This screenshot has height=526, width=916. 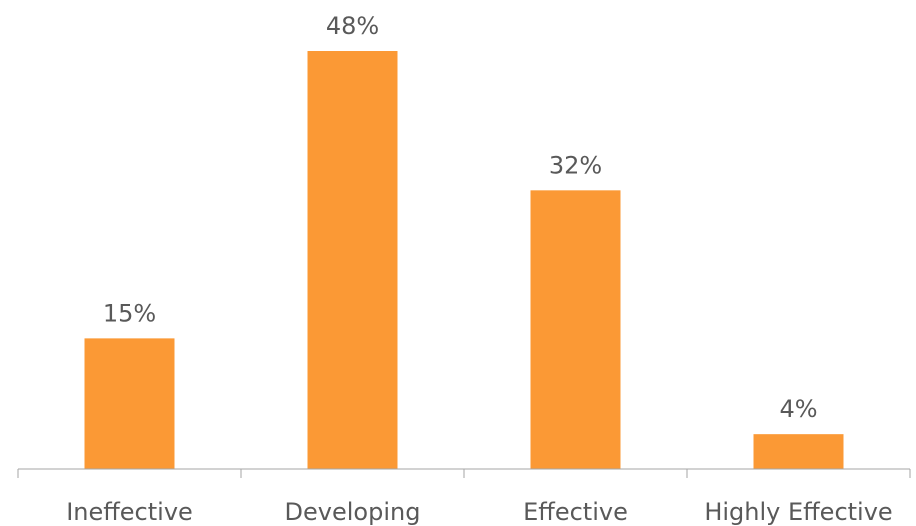 What do you see at coordinates (352, 26) in the screenshot?
I see `value-label-developing: 48%` at bounding box center [352, 26].